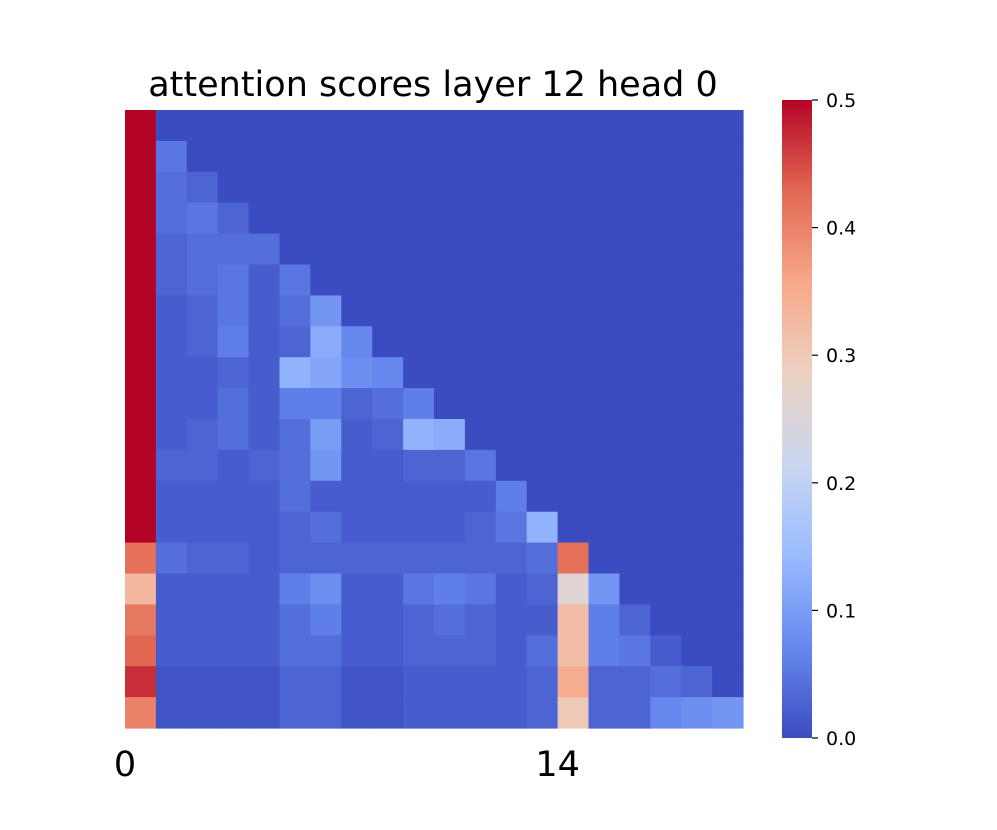  What do you see at coordinates (841, 484) in the screenshot?
I see `colorbar-tick-label: 0.2` at bounding box center [841, 484].